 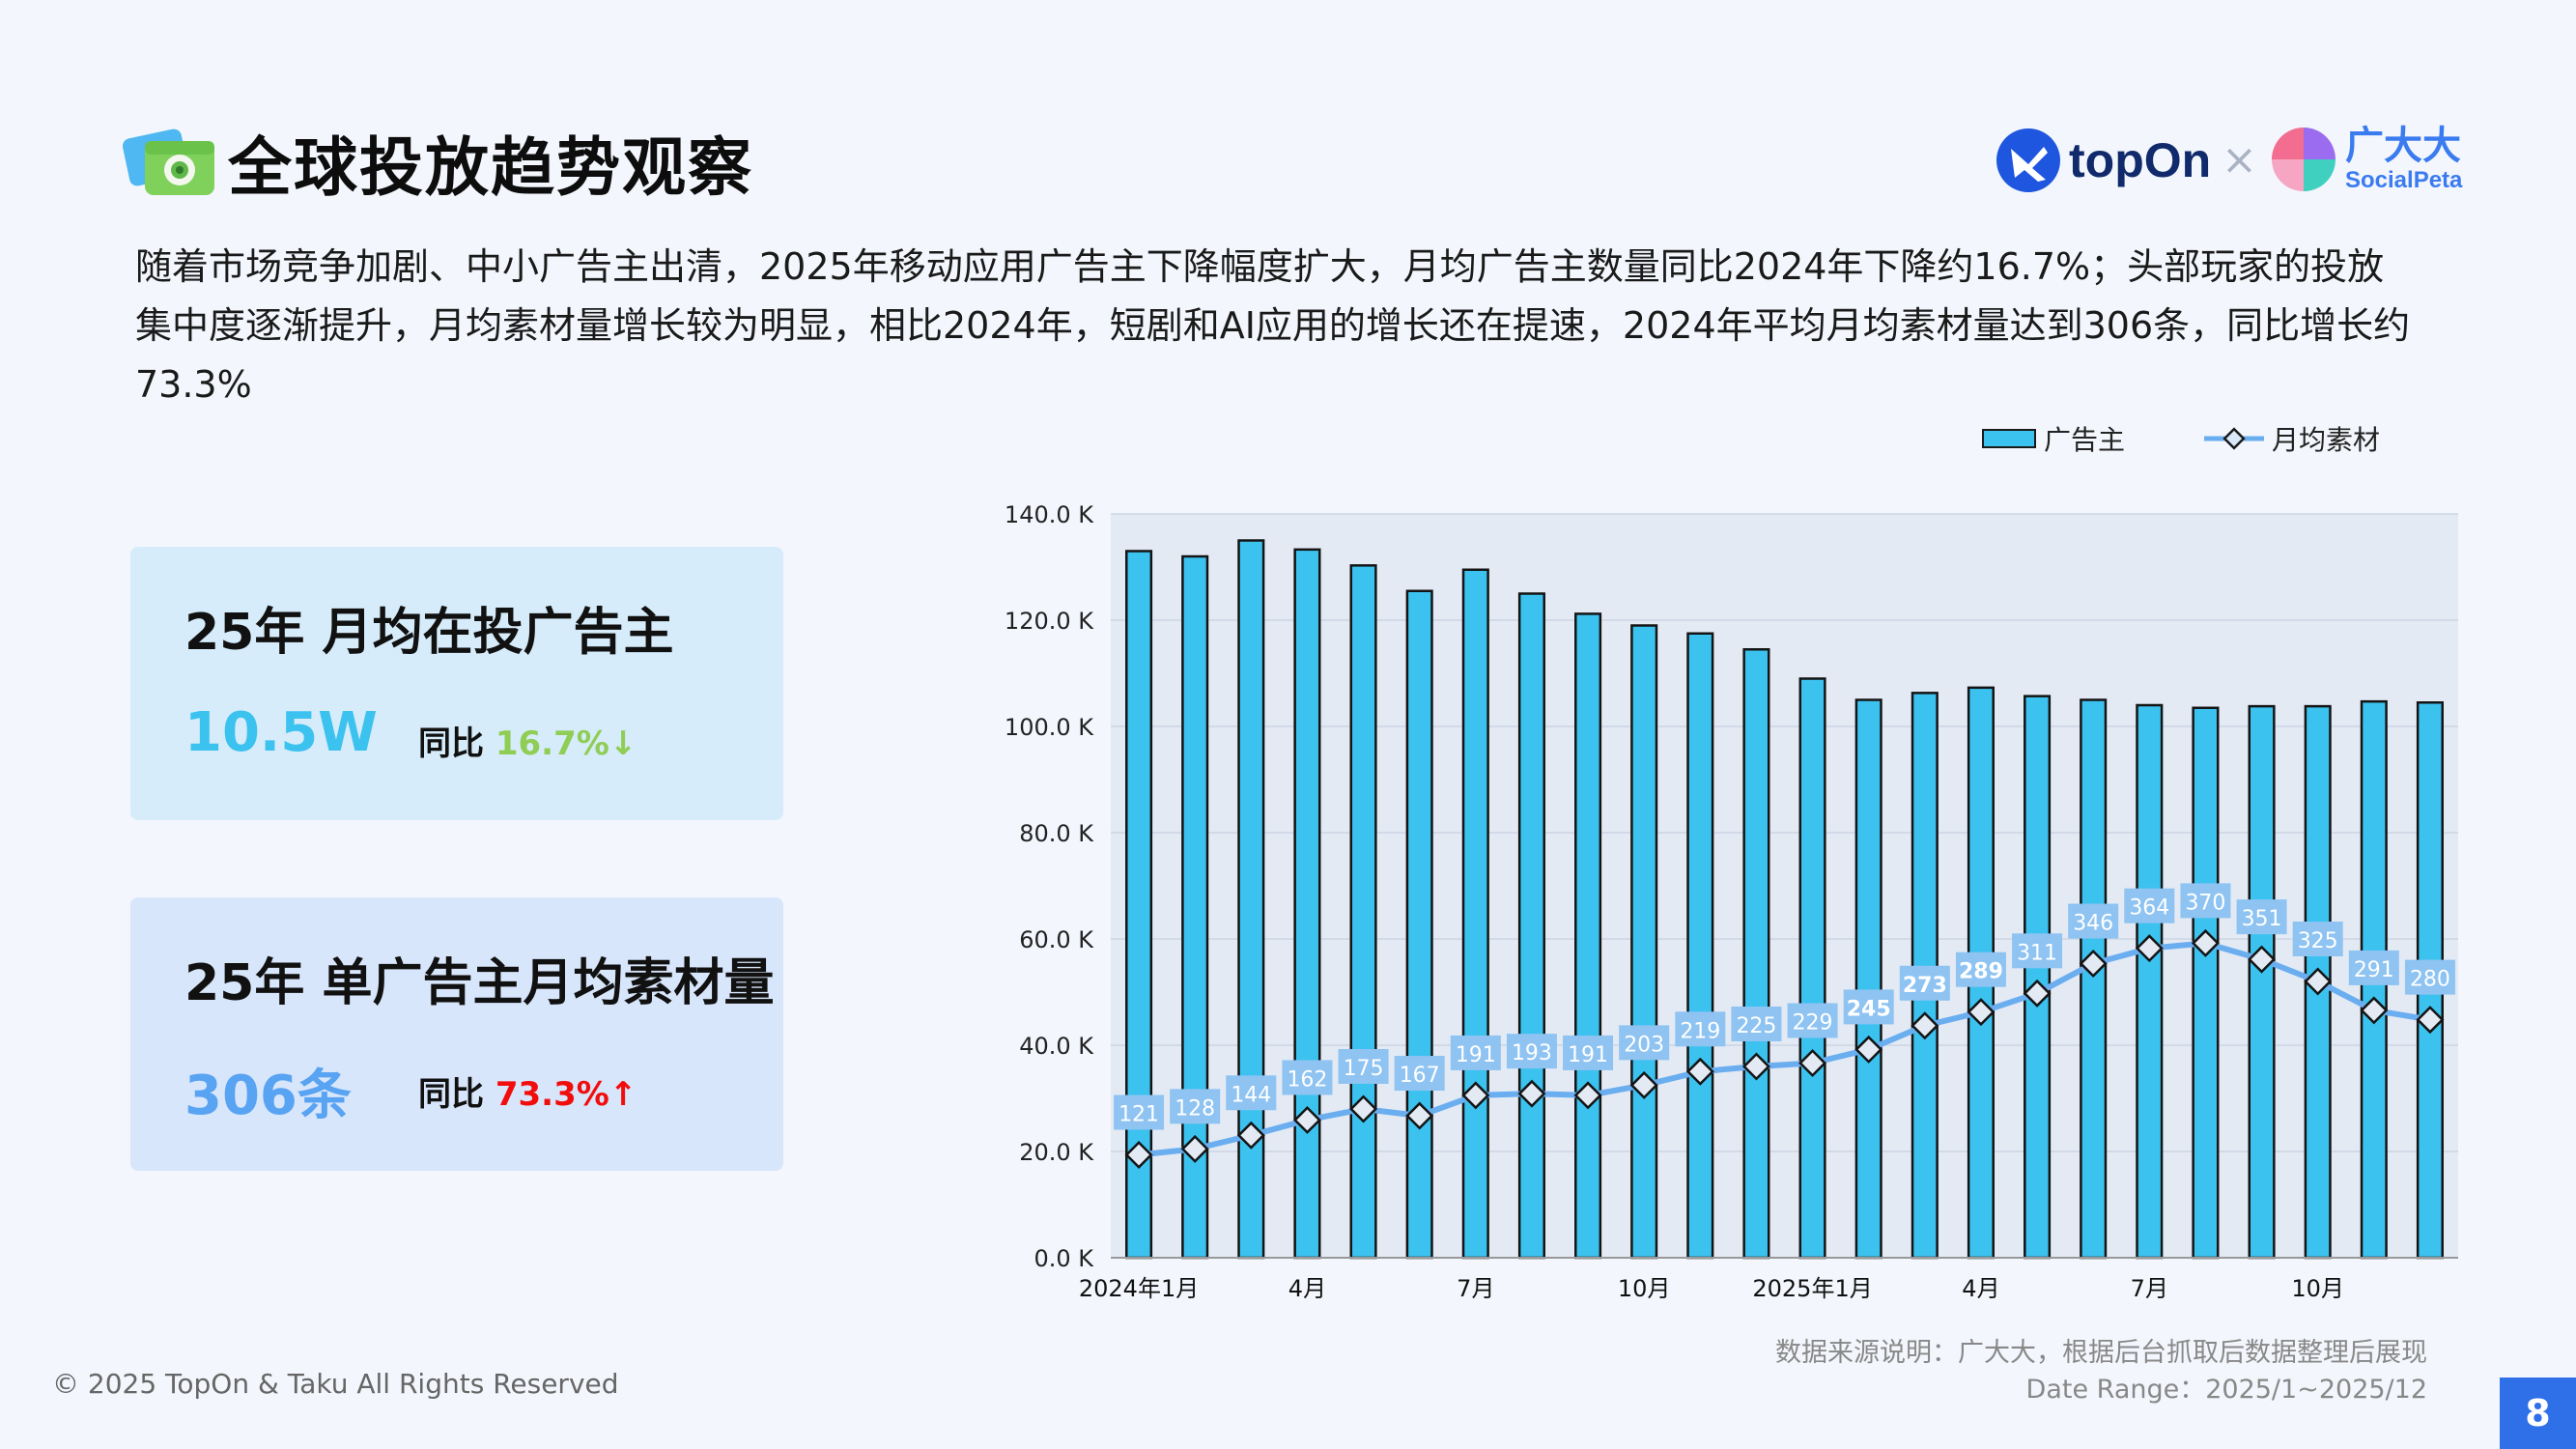 I want to click on page-number: 8, so click(x=2538, y=1413).